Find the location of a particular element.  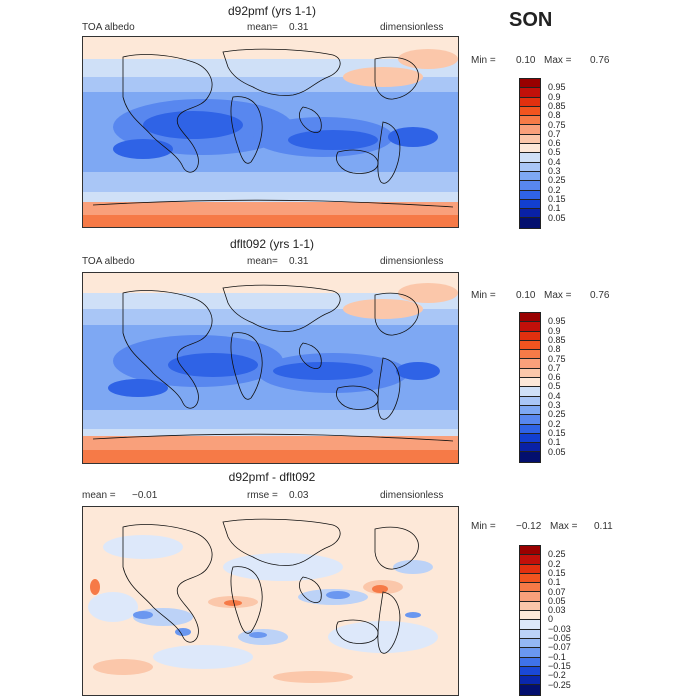

panel-3-rmse-value: 0.03 is located at coordinates (299, 495).